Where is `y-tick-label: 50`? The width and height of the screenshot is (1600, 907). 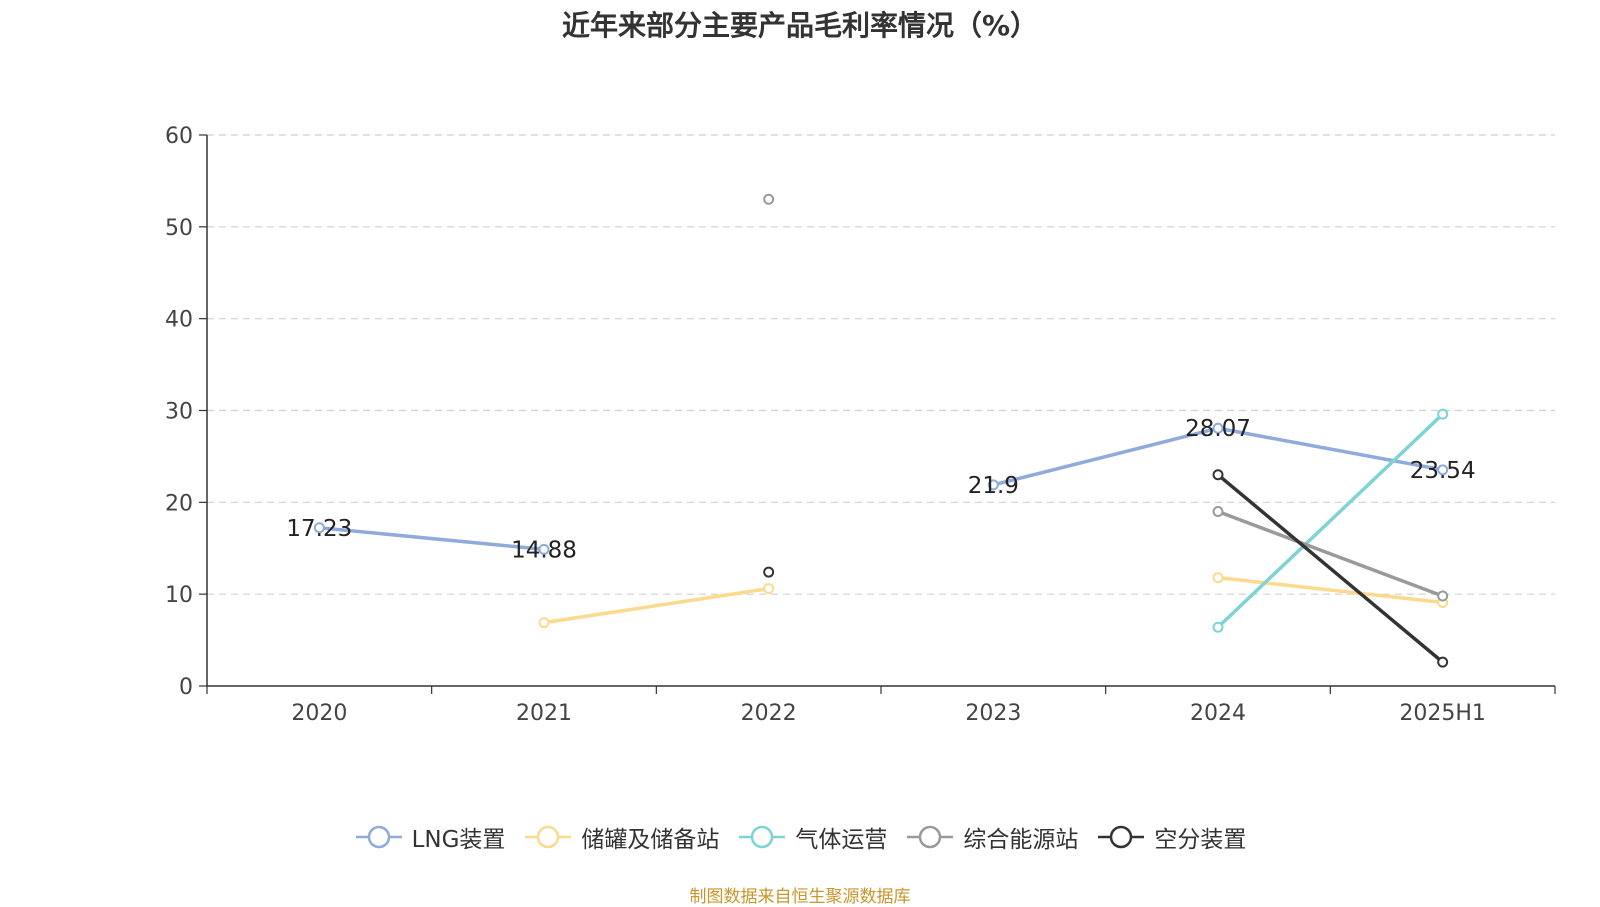 y-tick-label: 50 is located at coordinates (179, 228).